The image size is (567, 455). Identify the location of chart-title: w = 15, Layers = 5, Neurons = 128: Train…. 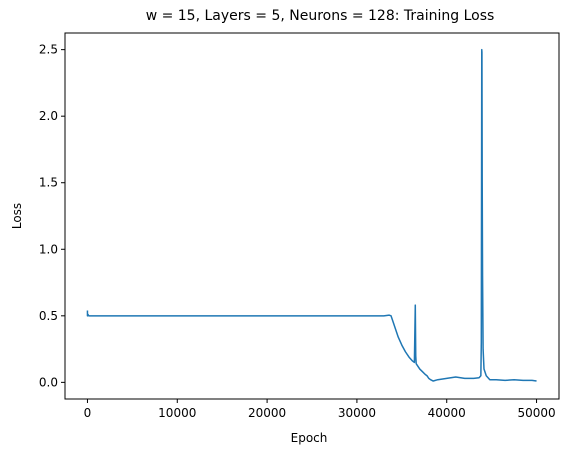
(320, 16).